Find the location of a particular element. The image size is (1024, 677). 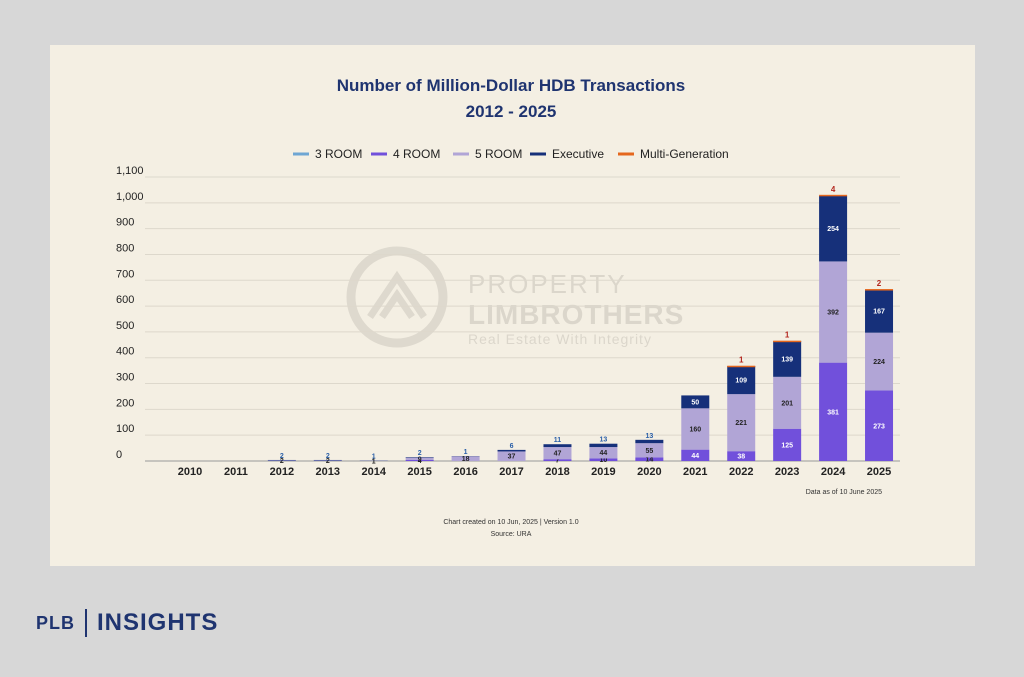

bar-2020-4-room is located at coordinates (649, 459).